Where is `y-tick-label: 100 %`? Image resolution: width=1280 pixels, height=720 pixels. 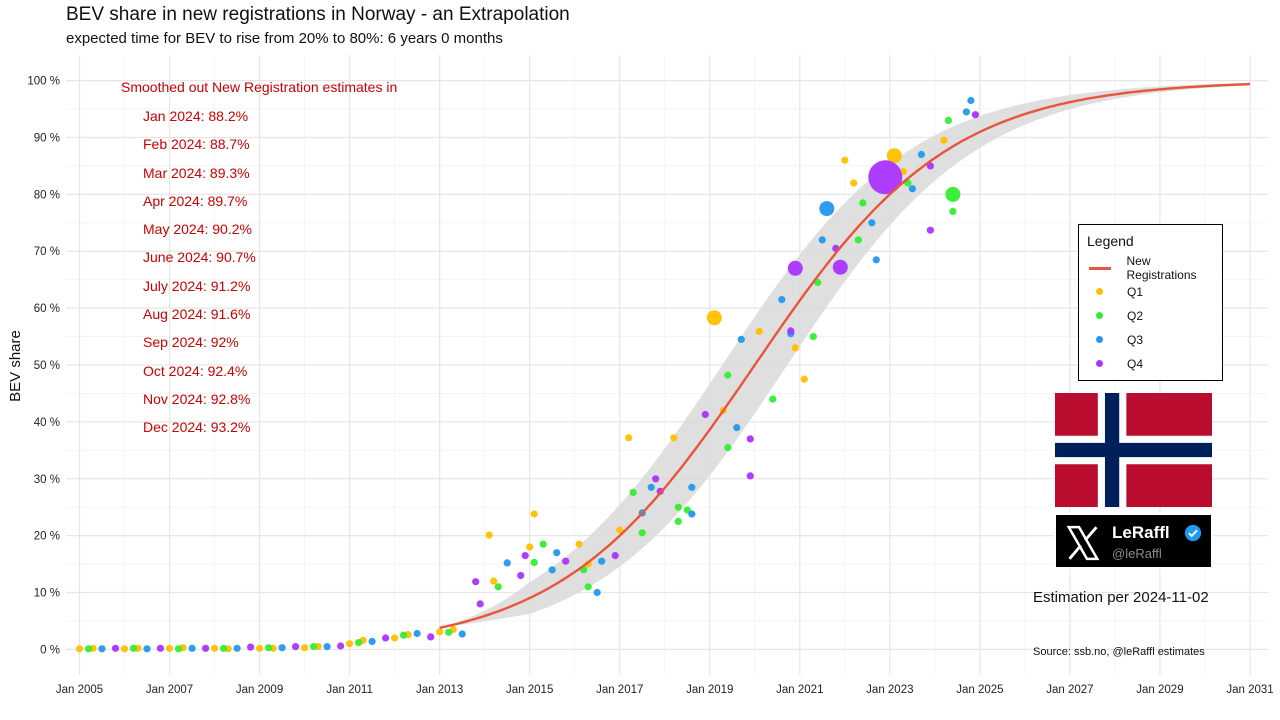
y-tick-label: 100 % is located at coordinates (43, 82).